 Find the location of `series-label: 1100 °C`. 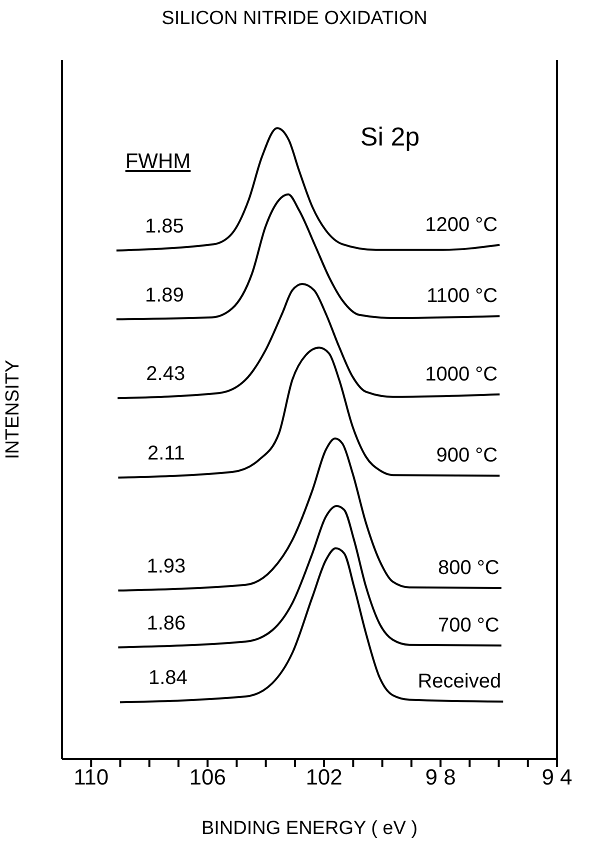

series-label: 1100 °C is located at coordinates (462, 296).